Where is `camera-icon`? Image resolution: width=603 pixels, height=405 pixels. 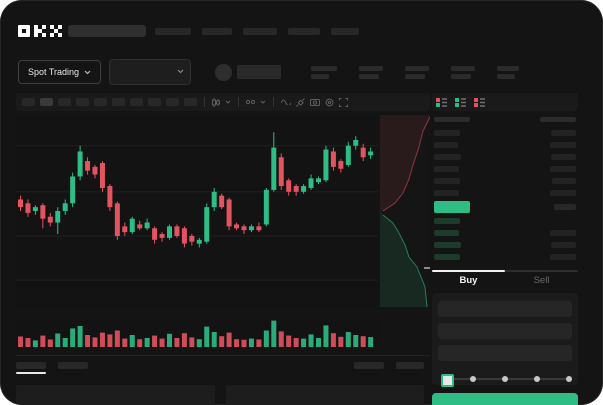
camera-icon is located at coordinates (315, 102).